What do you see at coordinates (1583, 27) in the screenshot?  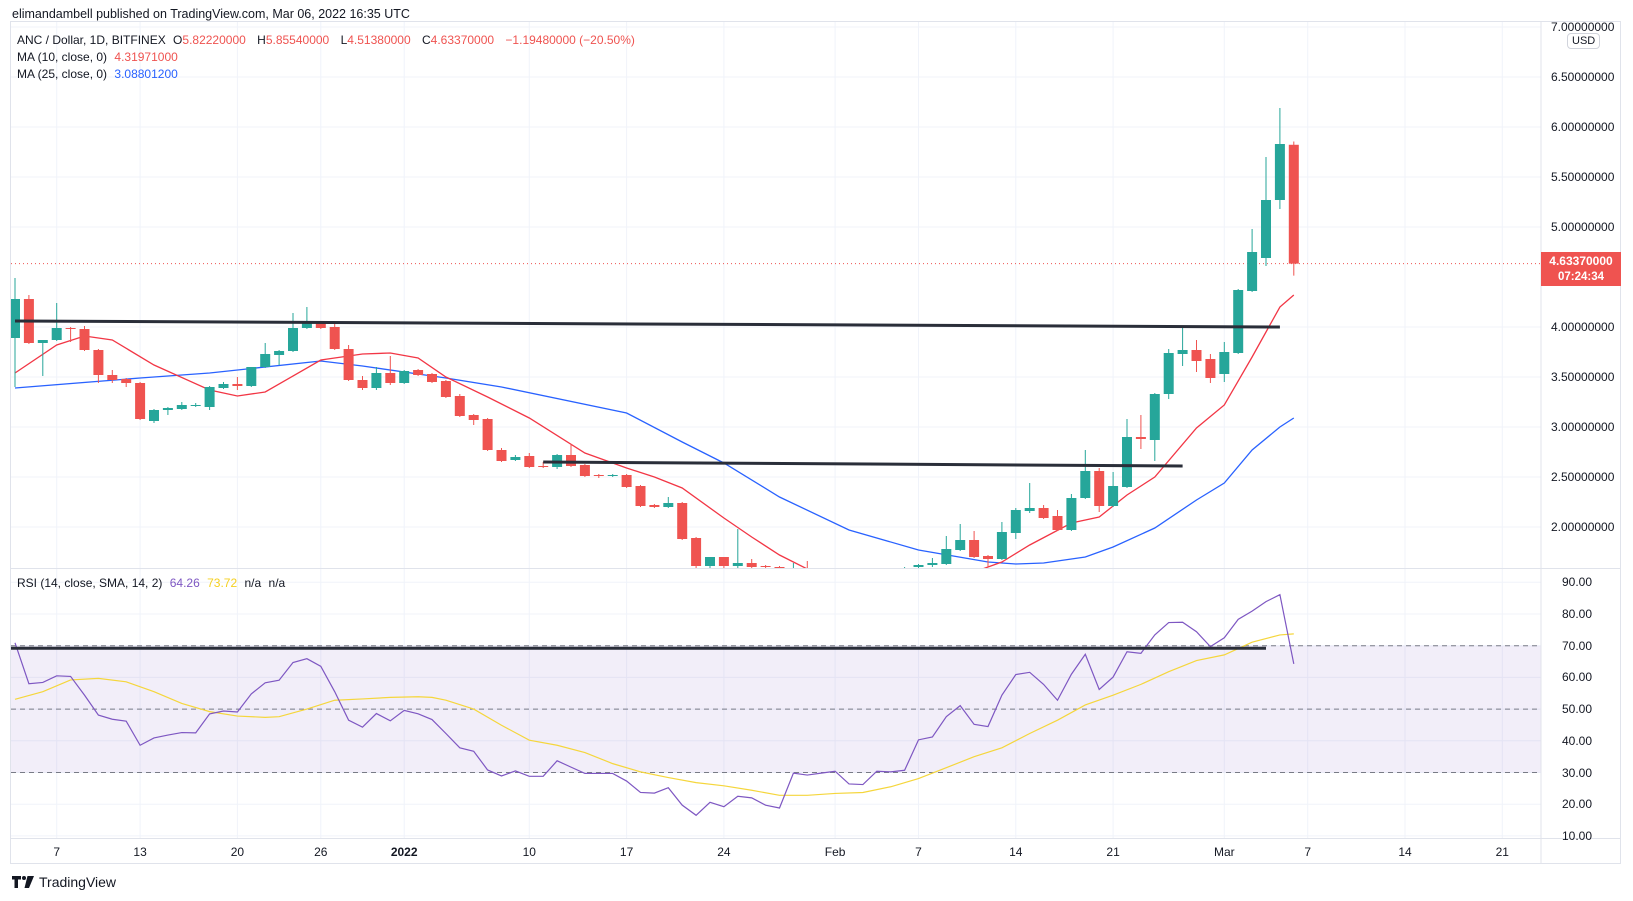 I see `price-tick-label: 7.00000000` at bounding box center [1583, 27].